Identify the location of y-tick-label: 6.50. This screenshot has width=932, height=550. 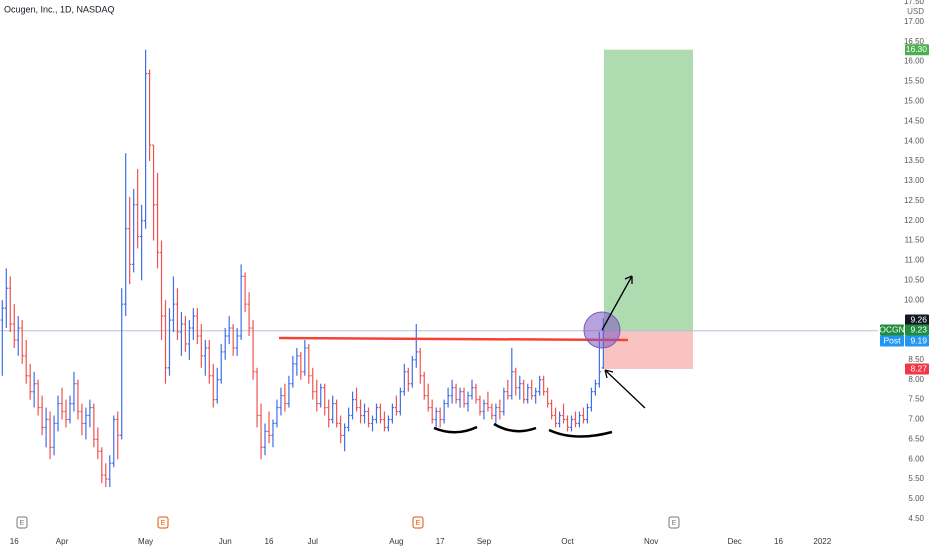
(916, 438).